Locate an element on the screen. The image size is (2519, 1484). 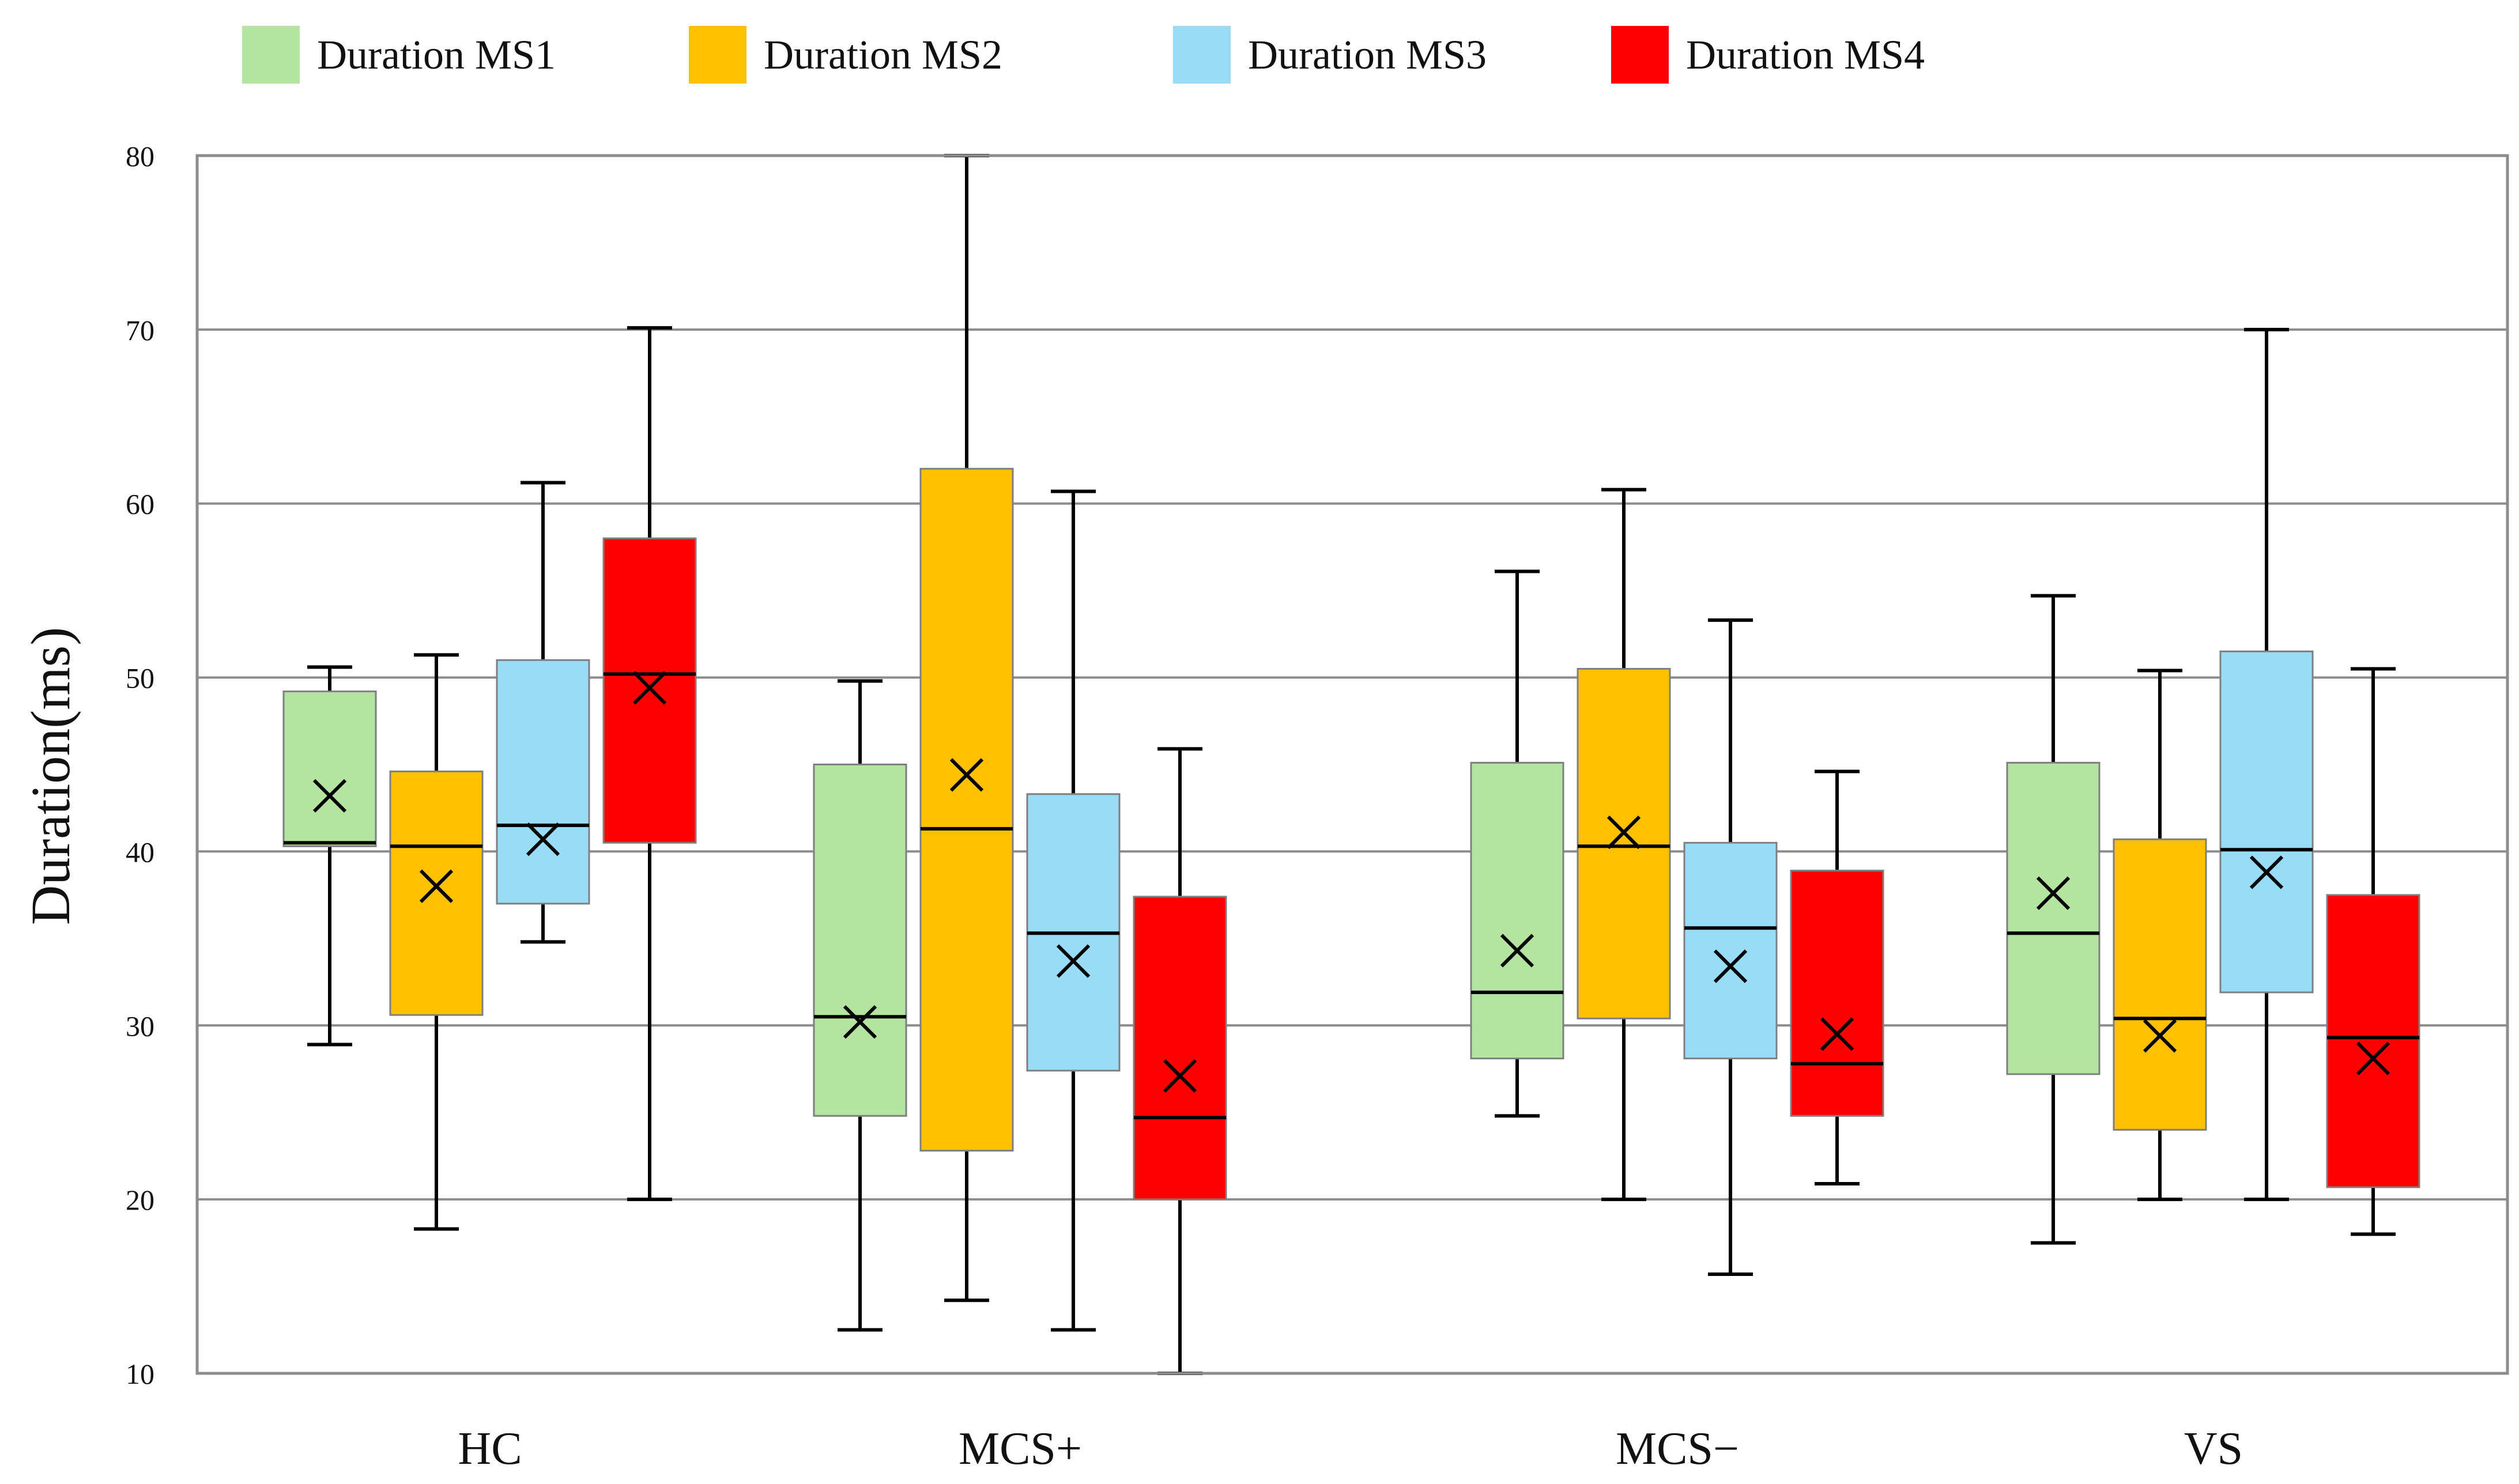
y-tick-label-40: 40 is located at coordinates (140, 852).